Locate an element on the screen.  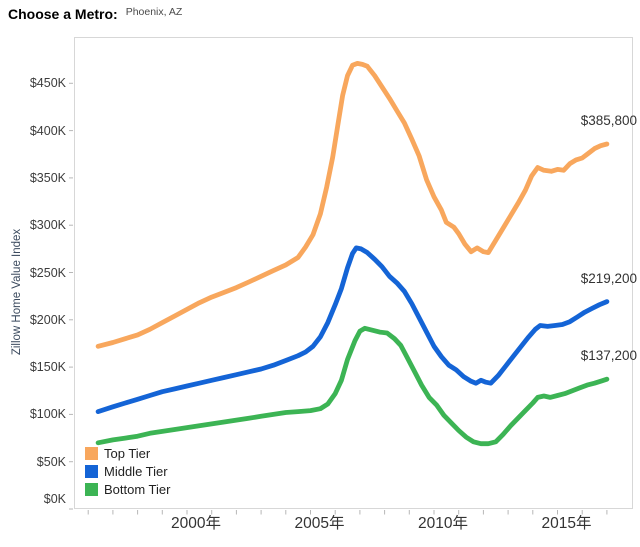
y-tick-label: $350K is located at coordinates (47, 177).